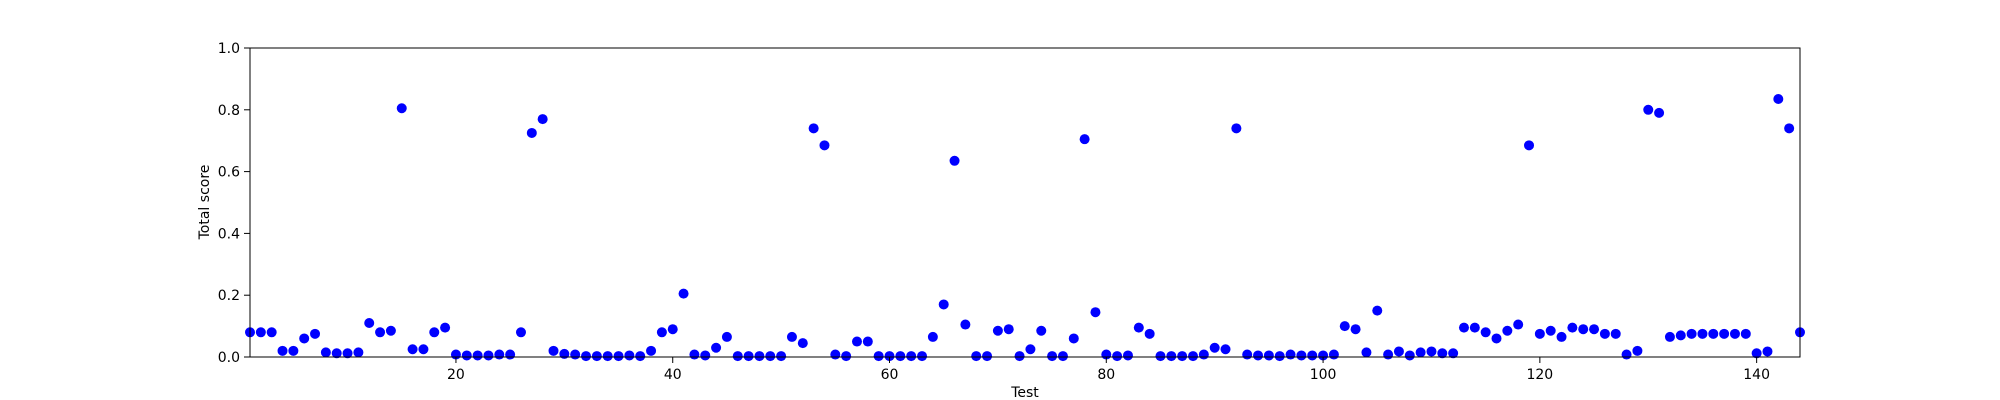 The image size is (2000, 400). What do you see at coordinates (673, 375) in the screenshot?
I see `x-tick-label: 40` at bounding box center [673, 375].